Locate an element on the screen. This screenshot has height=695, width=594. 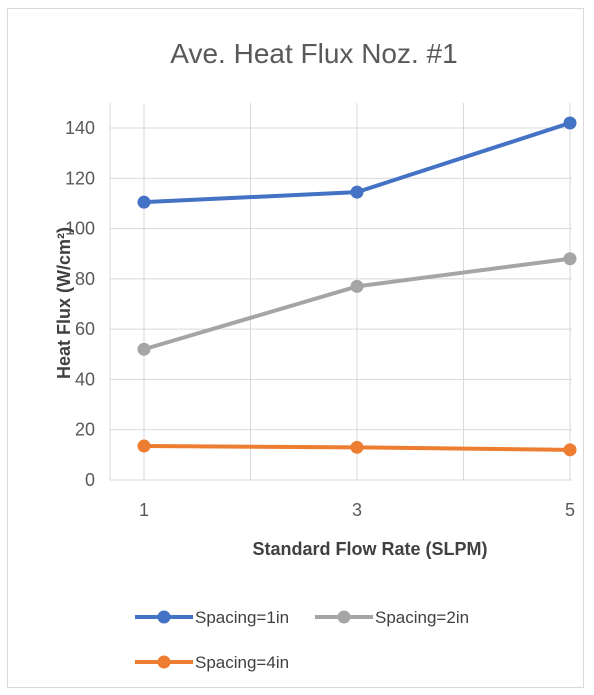
chart-title: Ave. Heat Flux Noz. #1 is located at coordinates (313, 53).